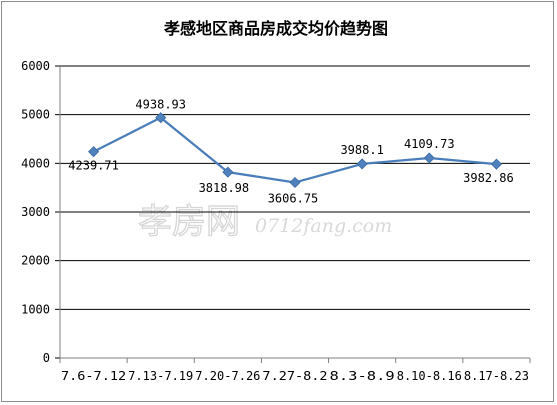  Describe the element at coordinates (35, 163) in the screenshot. I see `y-tick-label-4000: 4000` at that location.